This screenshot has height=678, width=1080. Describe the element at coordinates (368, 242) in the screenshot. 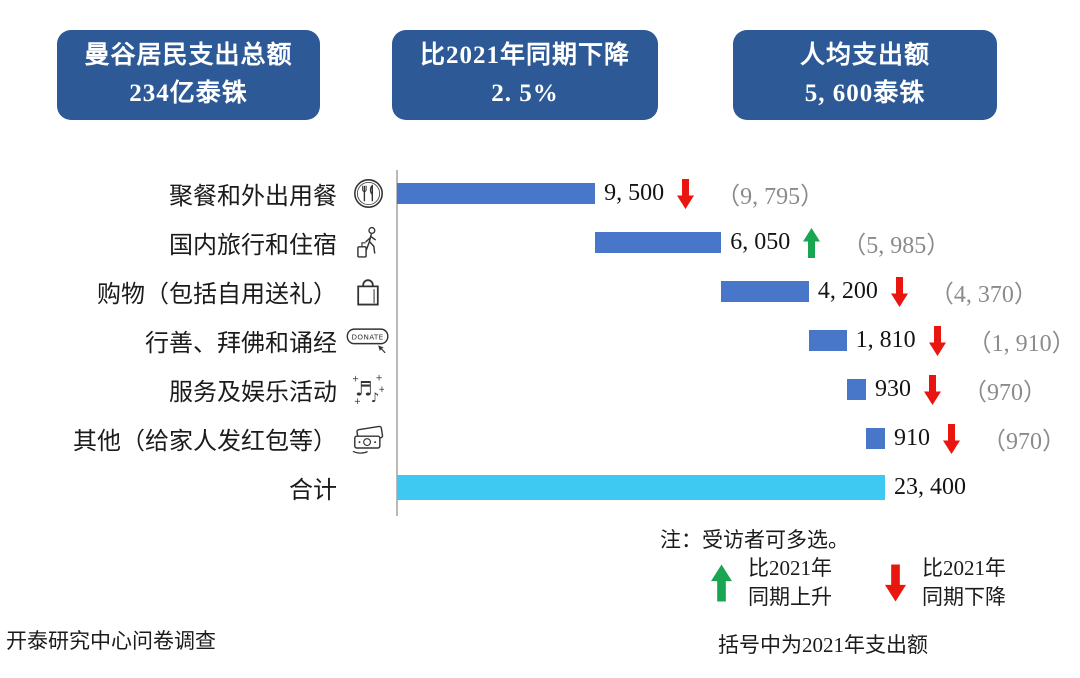

I see `traveler-icon` at that location.